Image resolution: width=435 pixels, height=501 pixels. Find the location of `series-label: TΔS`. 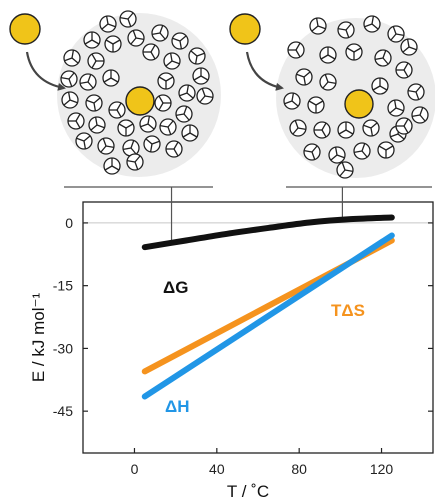

series-label: TΔS is located at coordinates (348, 310).